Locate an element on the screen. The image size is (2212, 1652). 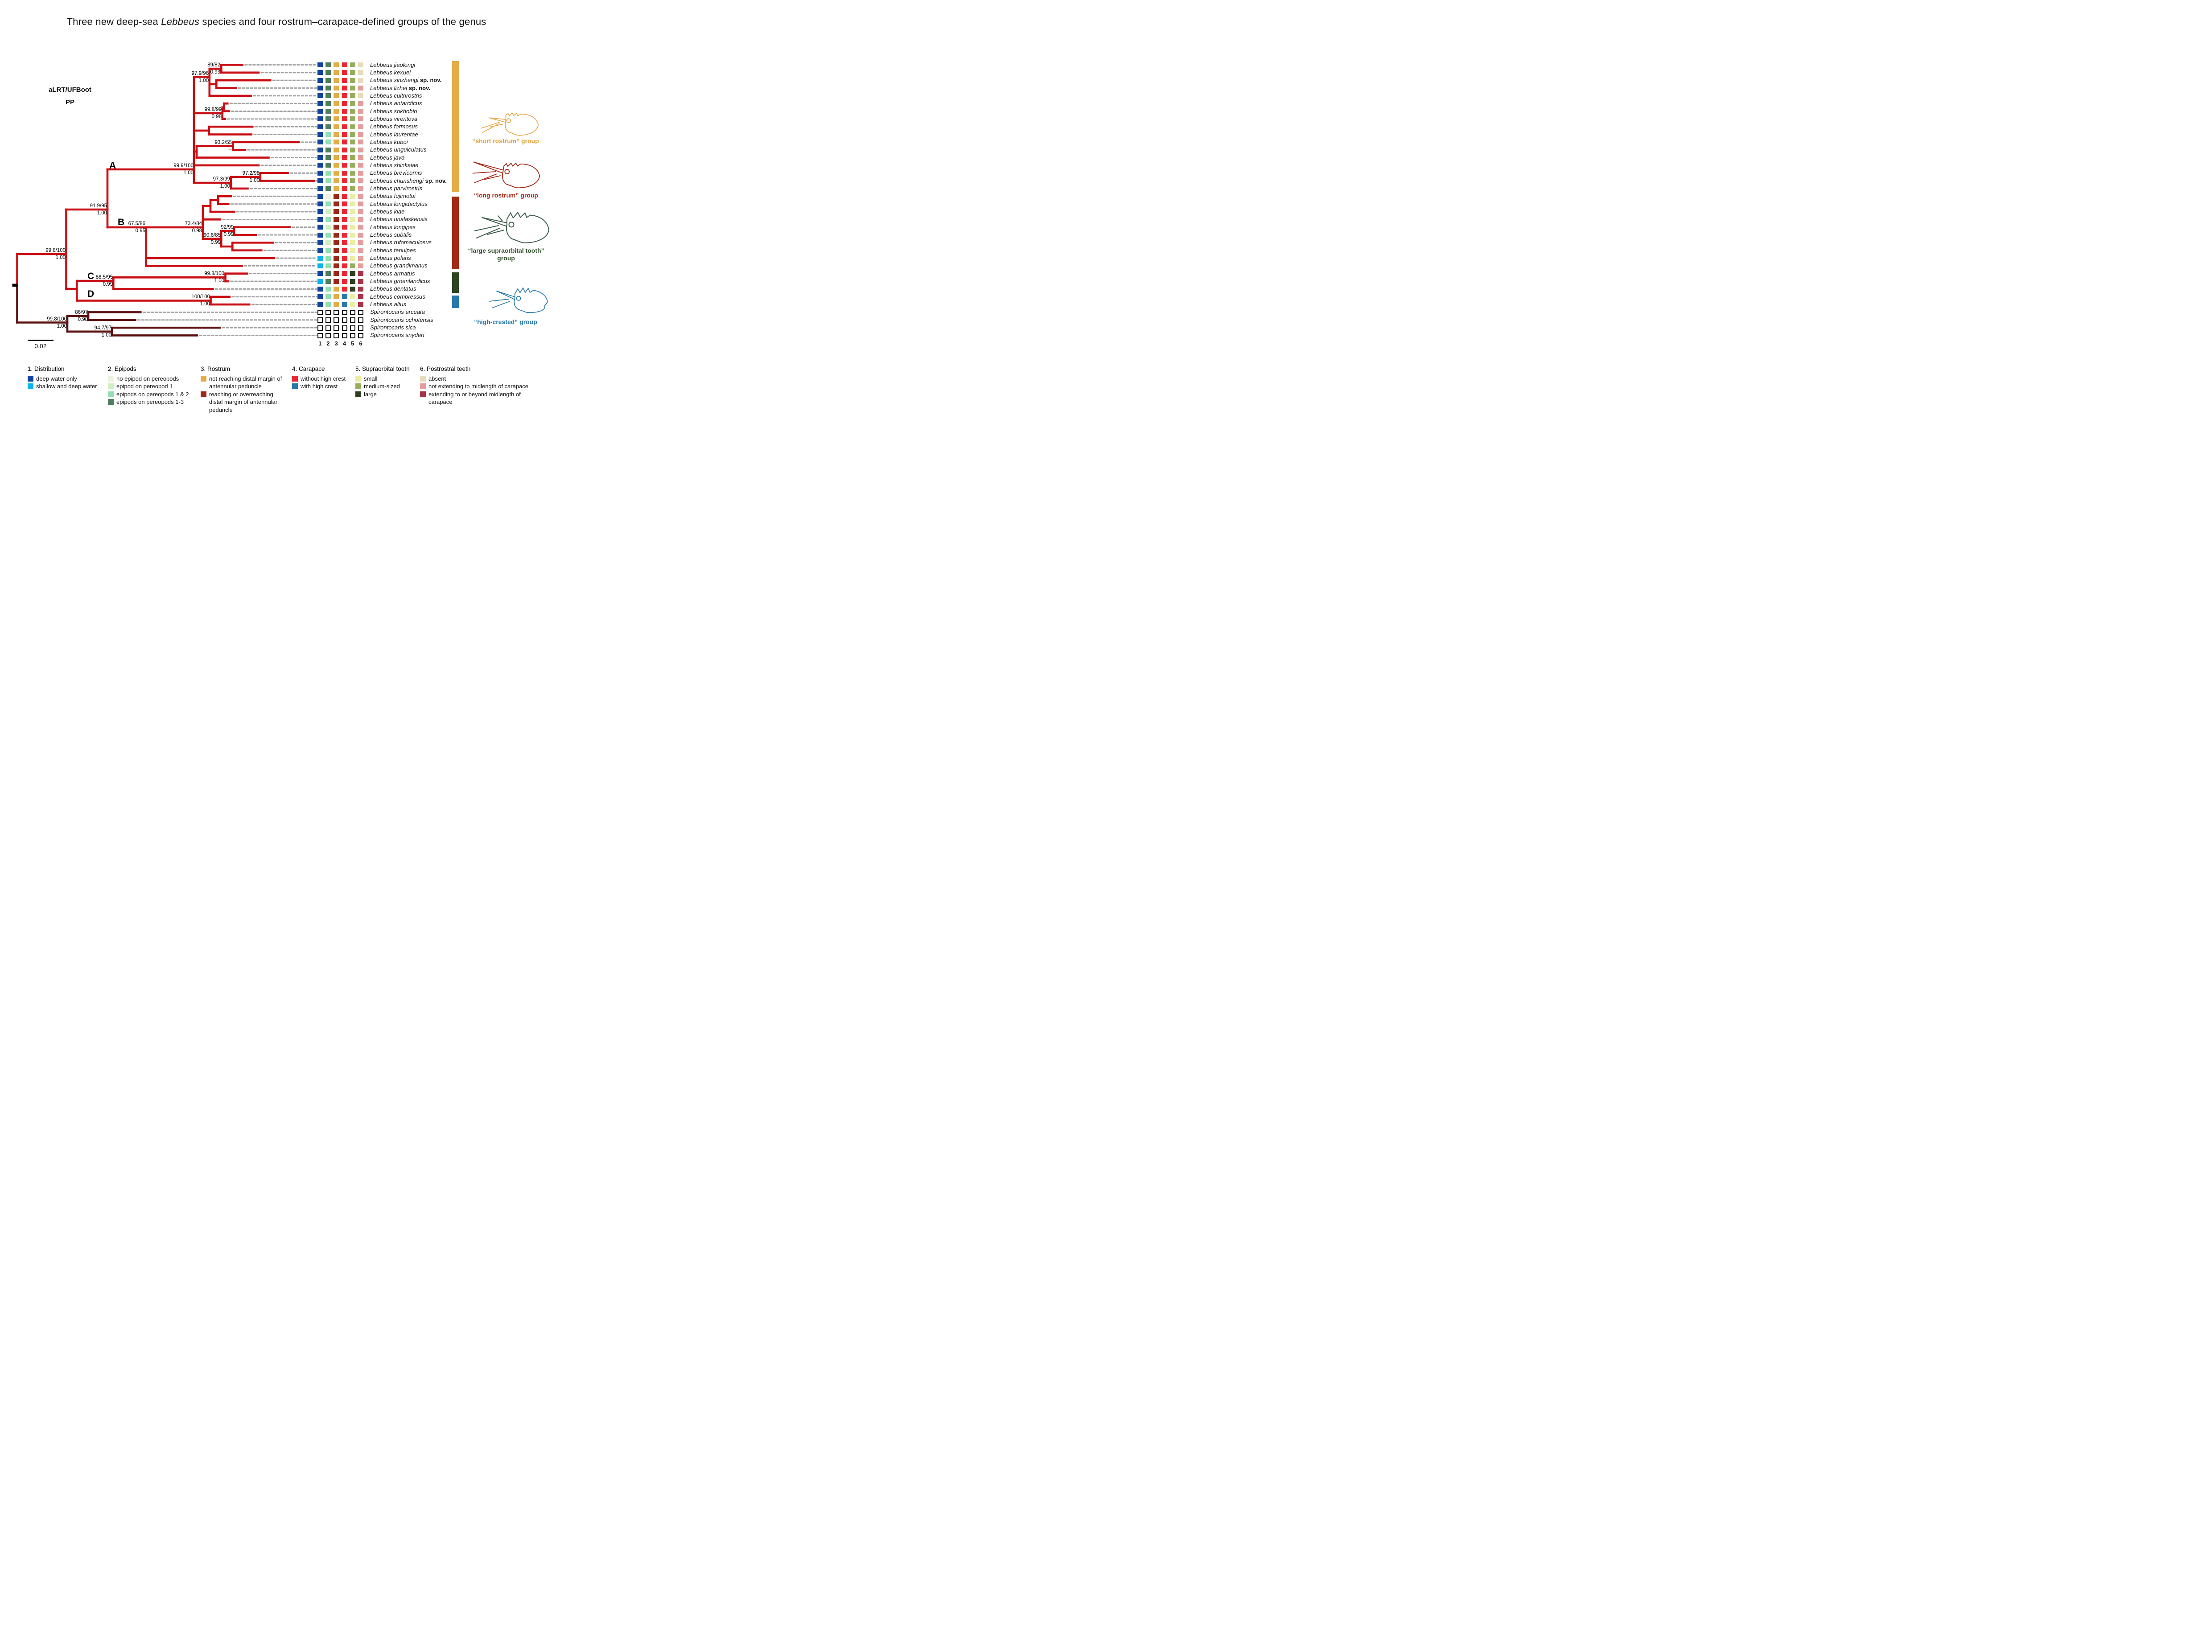
taxon-label: Lebbeus subtilis is located at coordinates (391, 235).